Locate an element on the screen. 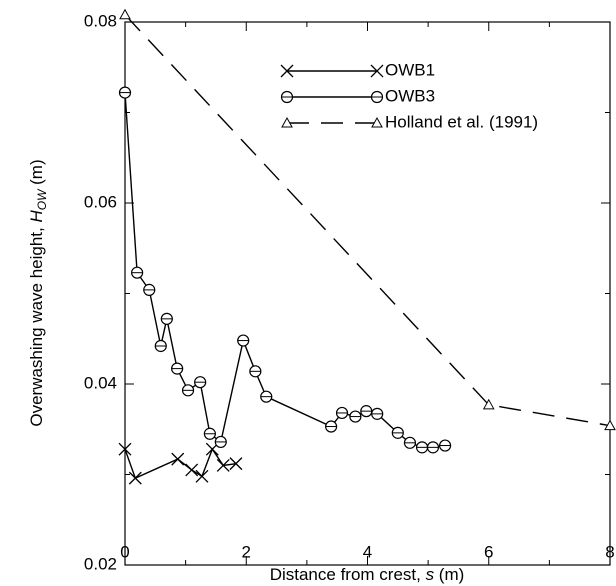 The image size is (616, 586). y-tick-label: 0.06 is located at coordinates (100, 201).